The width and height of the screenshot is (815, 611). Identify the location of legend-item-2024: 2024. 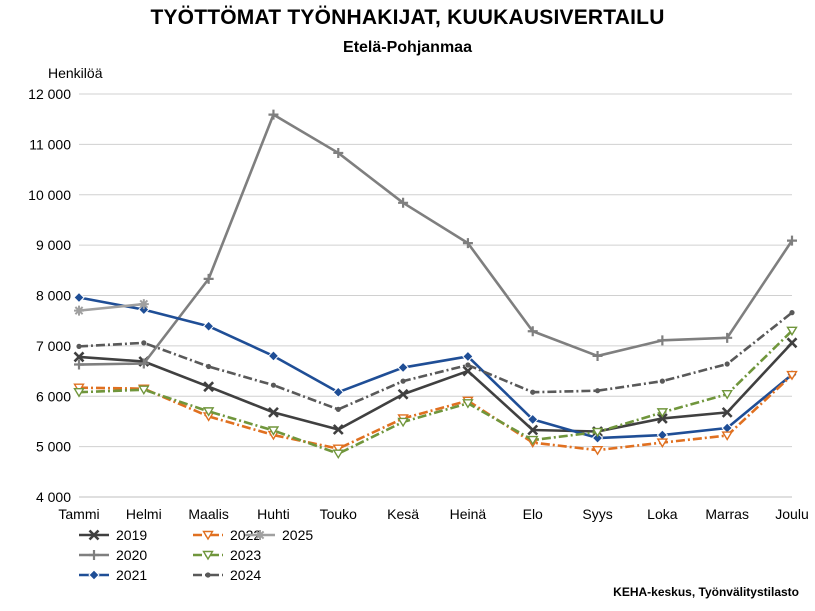
(226, 575).